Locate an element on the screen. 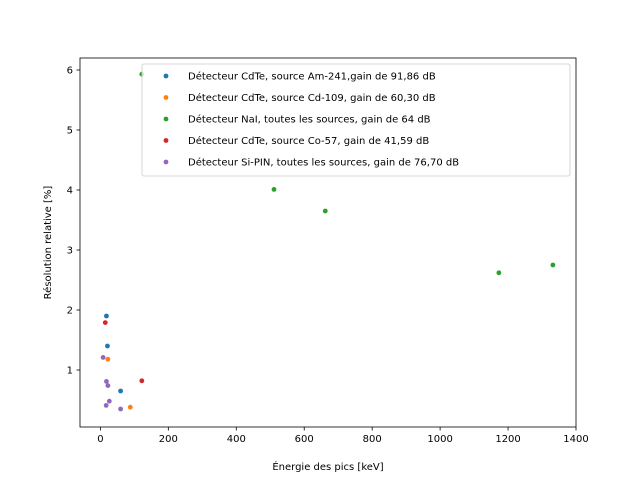 The image size is (640, 480). y-tick-label: 3 is located at coordinates (70, 251).